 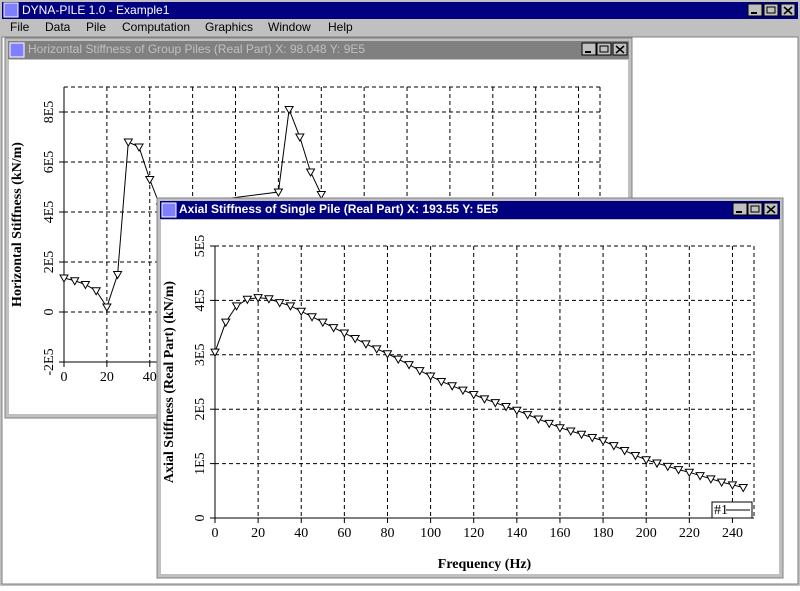 I want to click on child-titlebar, so click(x=318, y=50).